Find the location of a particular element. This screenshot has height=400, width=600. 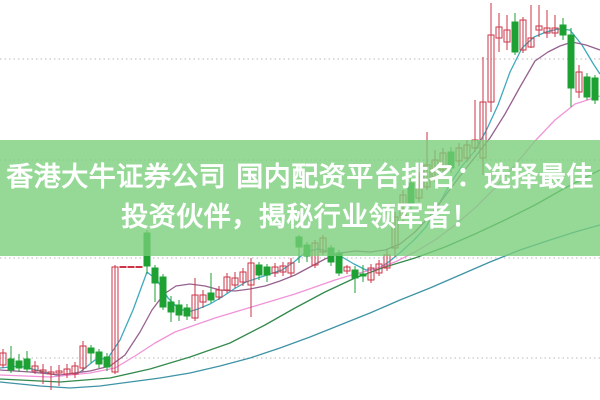

banner-title-line2: 投资伙伴，揭秘行业领军者！ is located at coordinates (300, 217).